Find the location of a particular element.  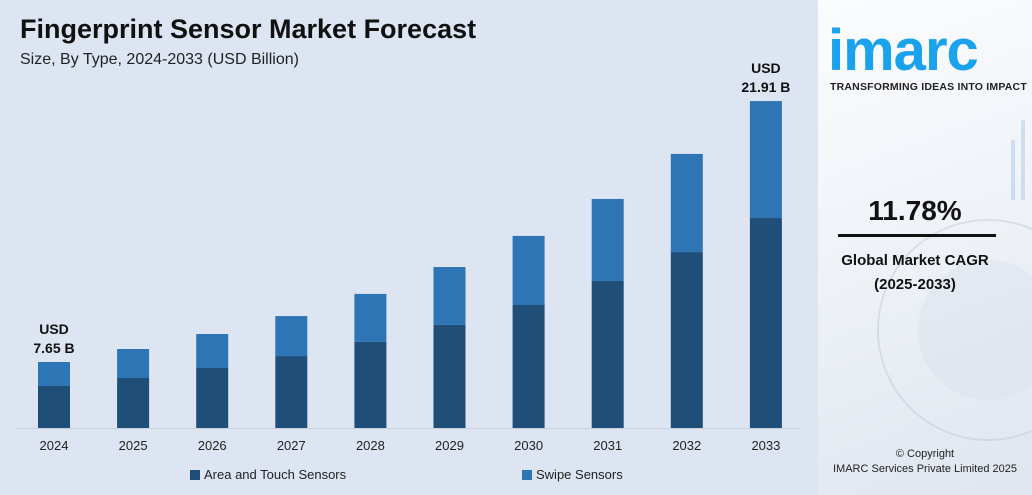

legend-item-swipe: Swipe Sensors is located at coordinates (572, 474).